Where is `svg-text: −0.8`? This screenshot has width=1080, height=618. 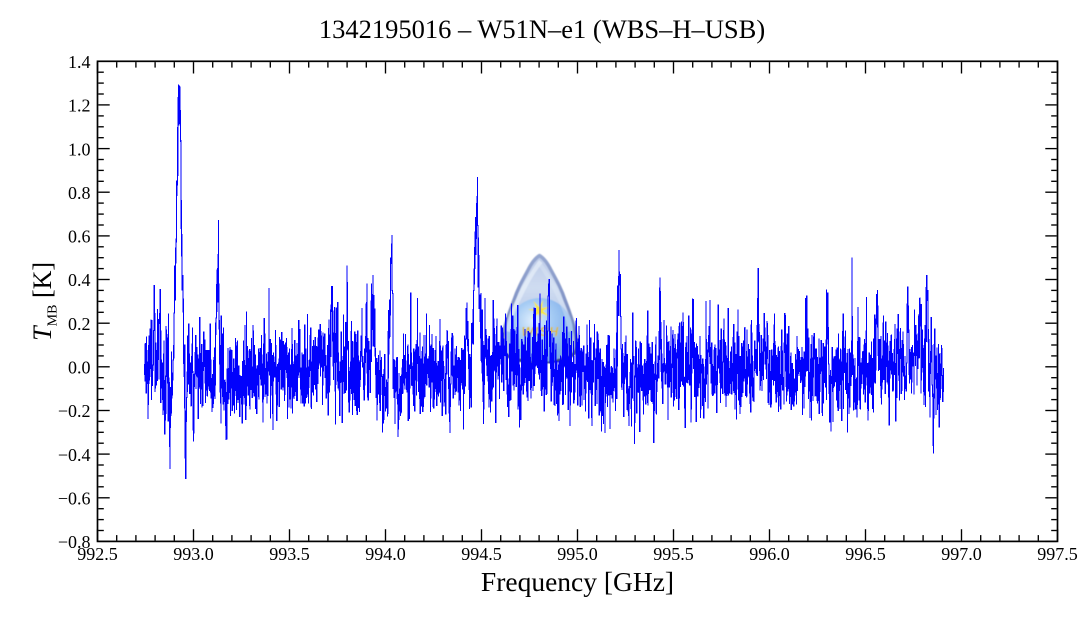
svg-text: −0.8 is located at coordinates (74, 542).